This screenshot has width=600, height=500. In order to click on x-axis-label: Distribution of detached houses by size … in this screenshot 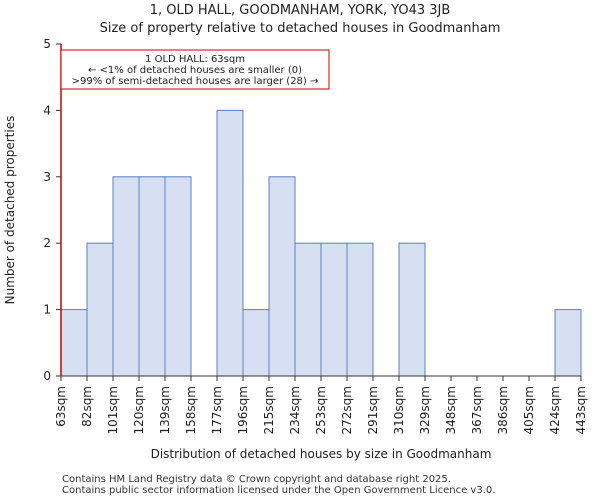, I will do `click(321, 454)`.